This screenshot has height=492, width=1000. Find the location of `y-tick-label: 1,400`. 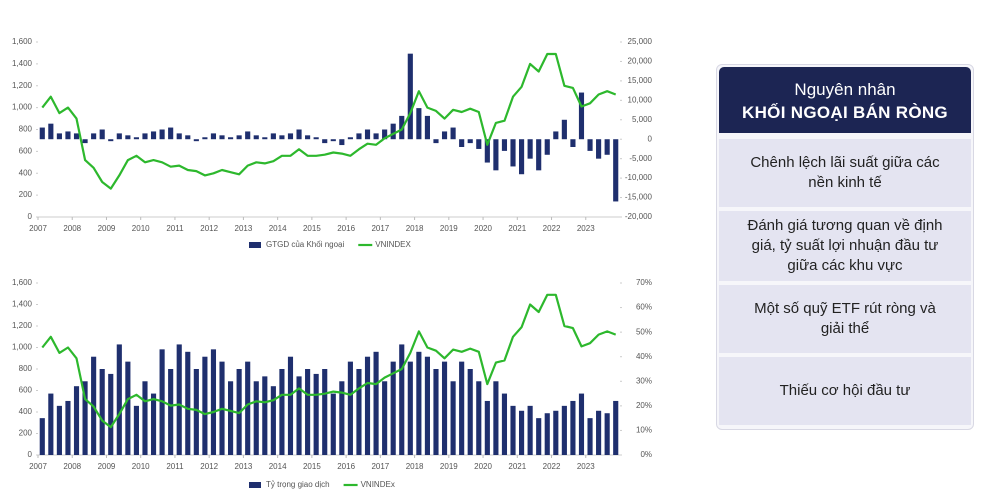

y-tick-label: 1,400 is located at coordinates (22, 304).